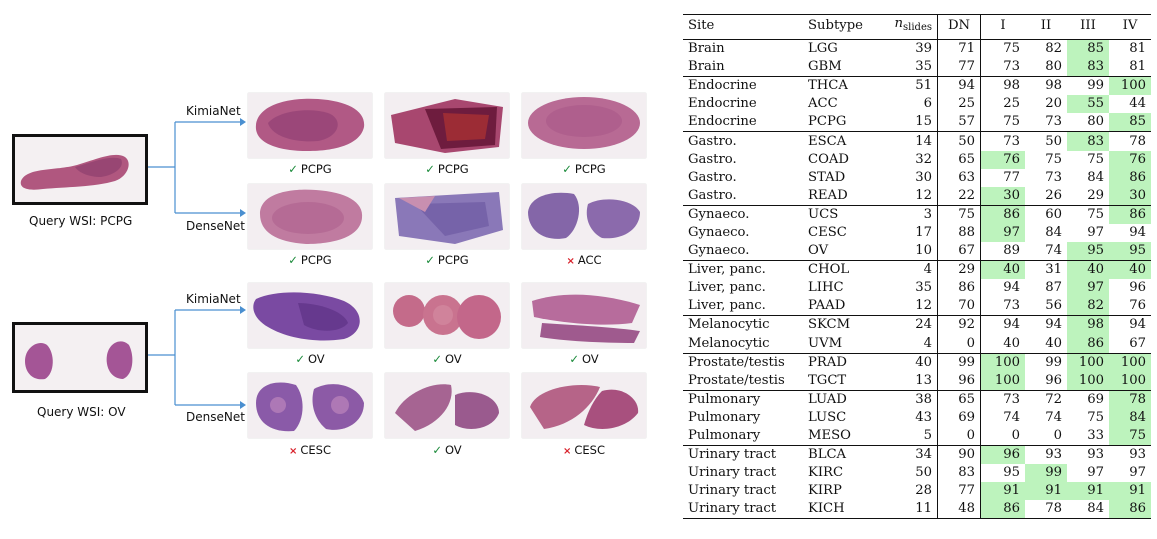 The width and height of the screenshot is (1157, 539). Describe the element at coordinates (1088, 455) in the screenshot. I see `cell-accuracy: 93` at that location.